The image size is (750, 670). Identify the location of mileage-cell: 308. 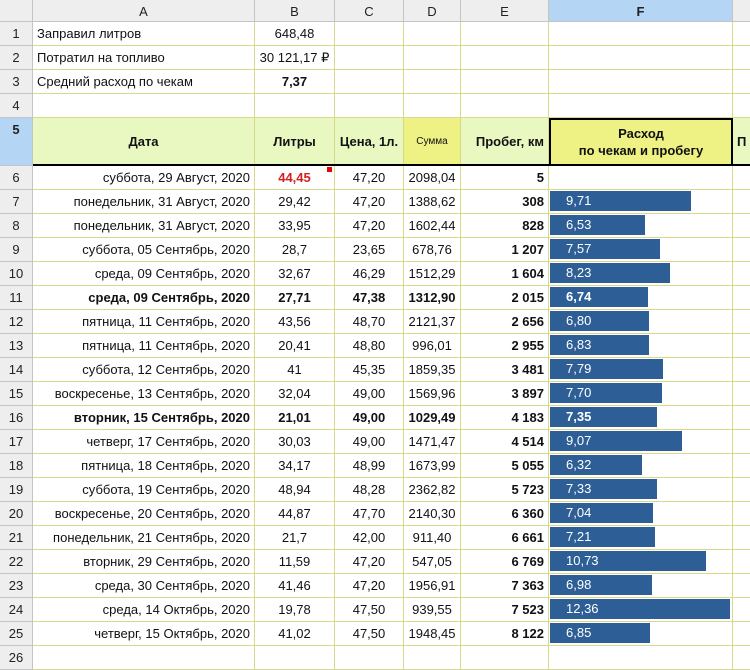
(505, 202).